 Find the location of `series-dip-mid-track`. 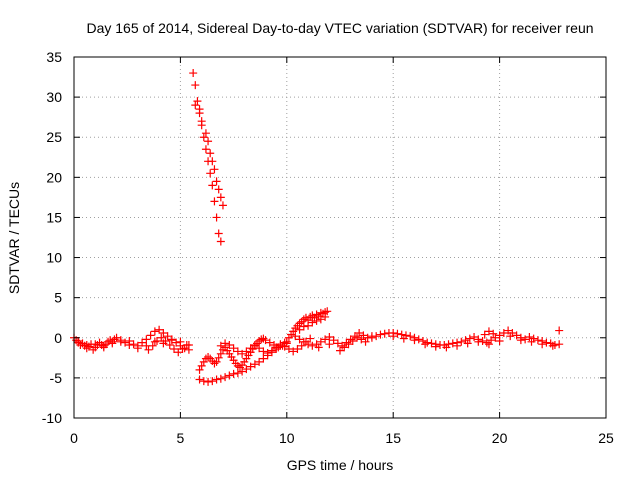

series-dip-mid-track is located at coordinates (243, 354).